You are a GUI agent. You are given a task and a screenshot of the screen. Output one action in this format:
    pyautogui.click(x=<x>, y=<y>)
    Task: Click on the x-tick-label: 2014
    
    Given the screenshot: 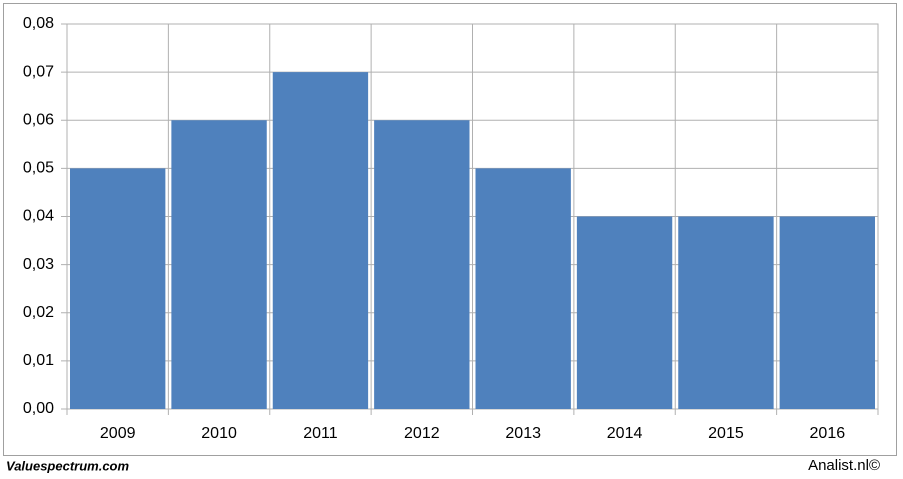 What is the action you would take?
    pyautogui.click(x=625, y=433)
    